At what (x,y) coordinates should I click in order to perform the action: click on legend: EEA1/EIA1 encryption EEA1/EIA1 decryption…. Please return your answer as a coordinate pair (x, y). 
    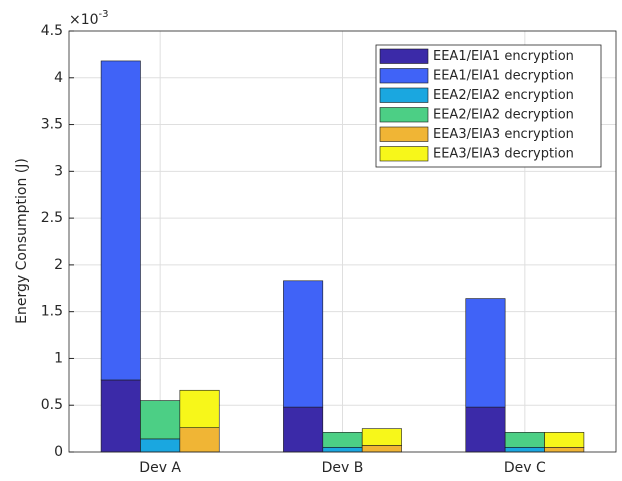
    Looking at the image, I should click on (488, 106).